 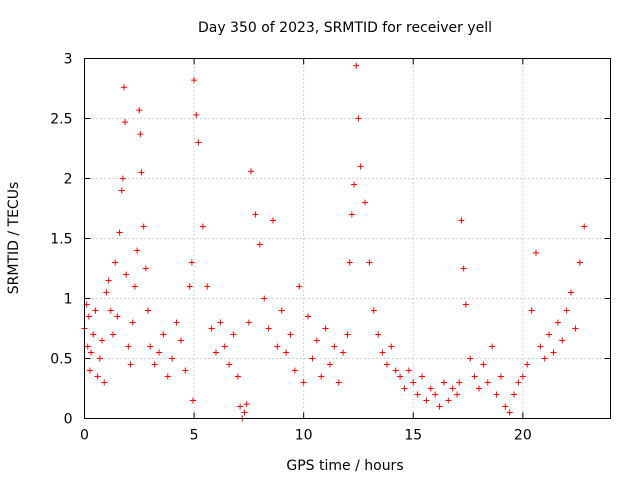 What do you see at coordinates (68, 180) in the screenshot?
I see `y-tick-label: 2` at bounding box center [68, 180].